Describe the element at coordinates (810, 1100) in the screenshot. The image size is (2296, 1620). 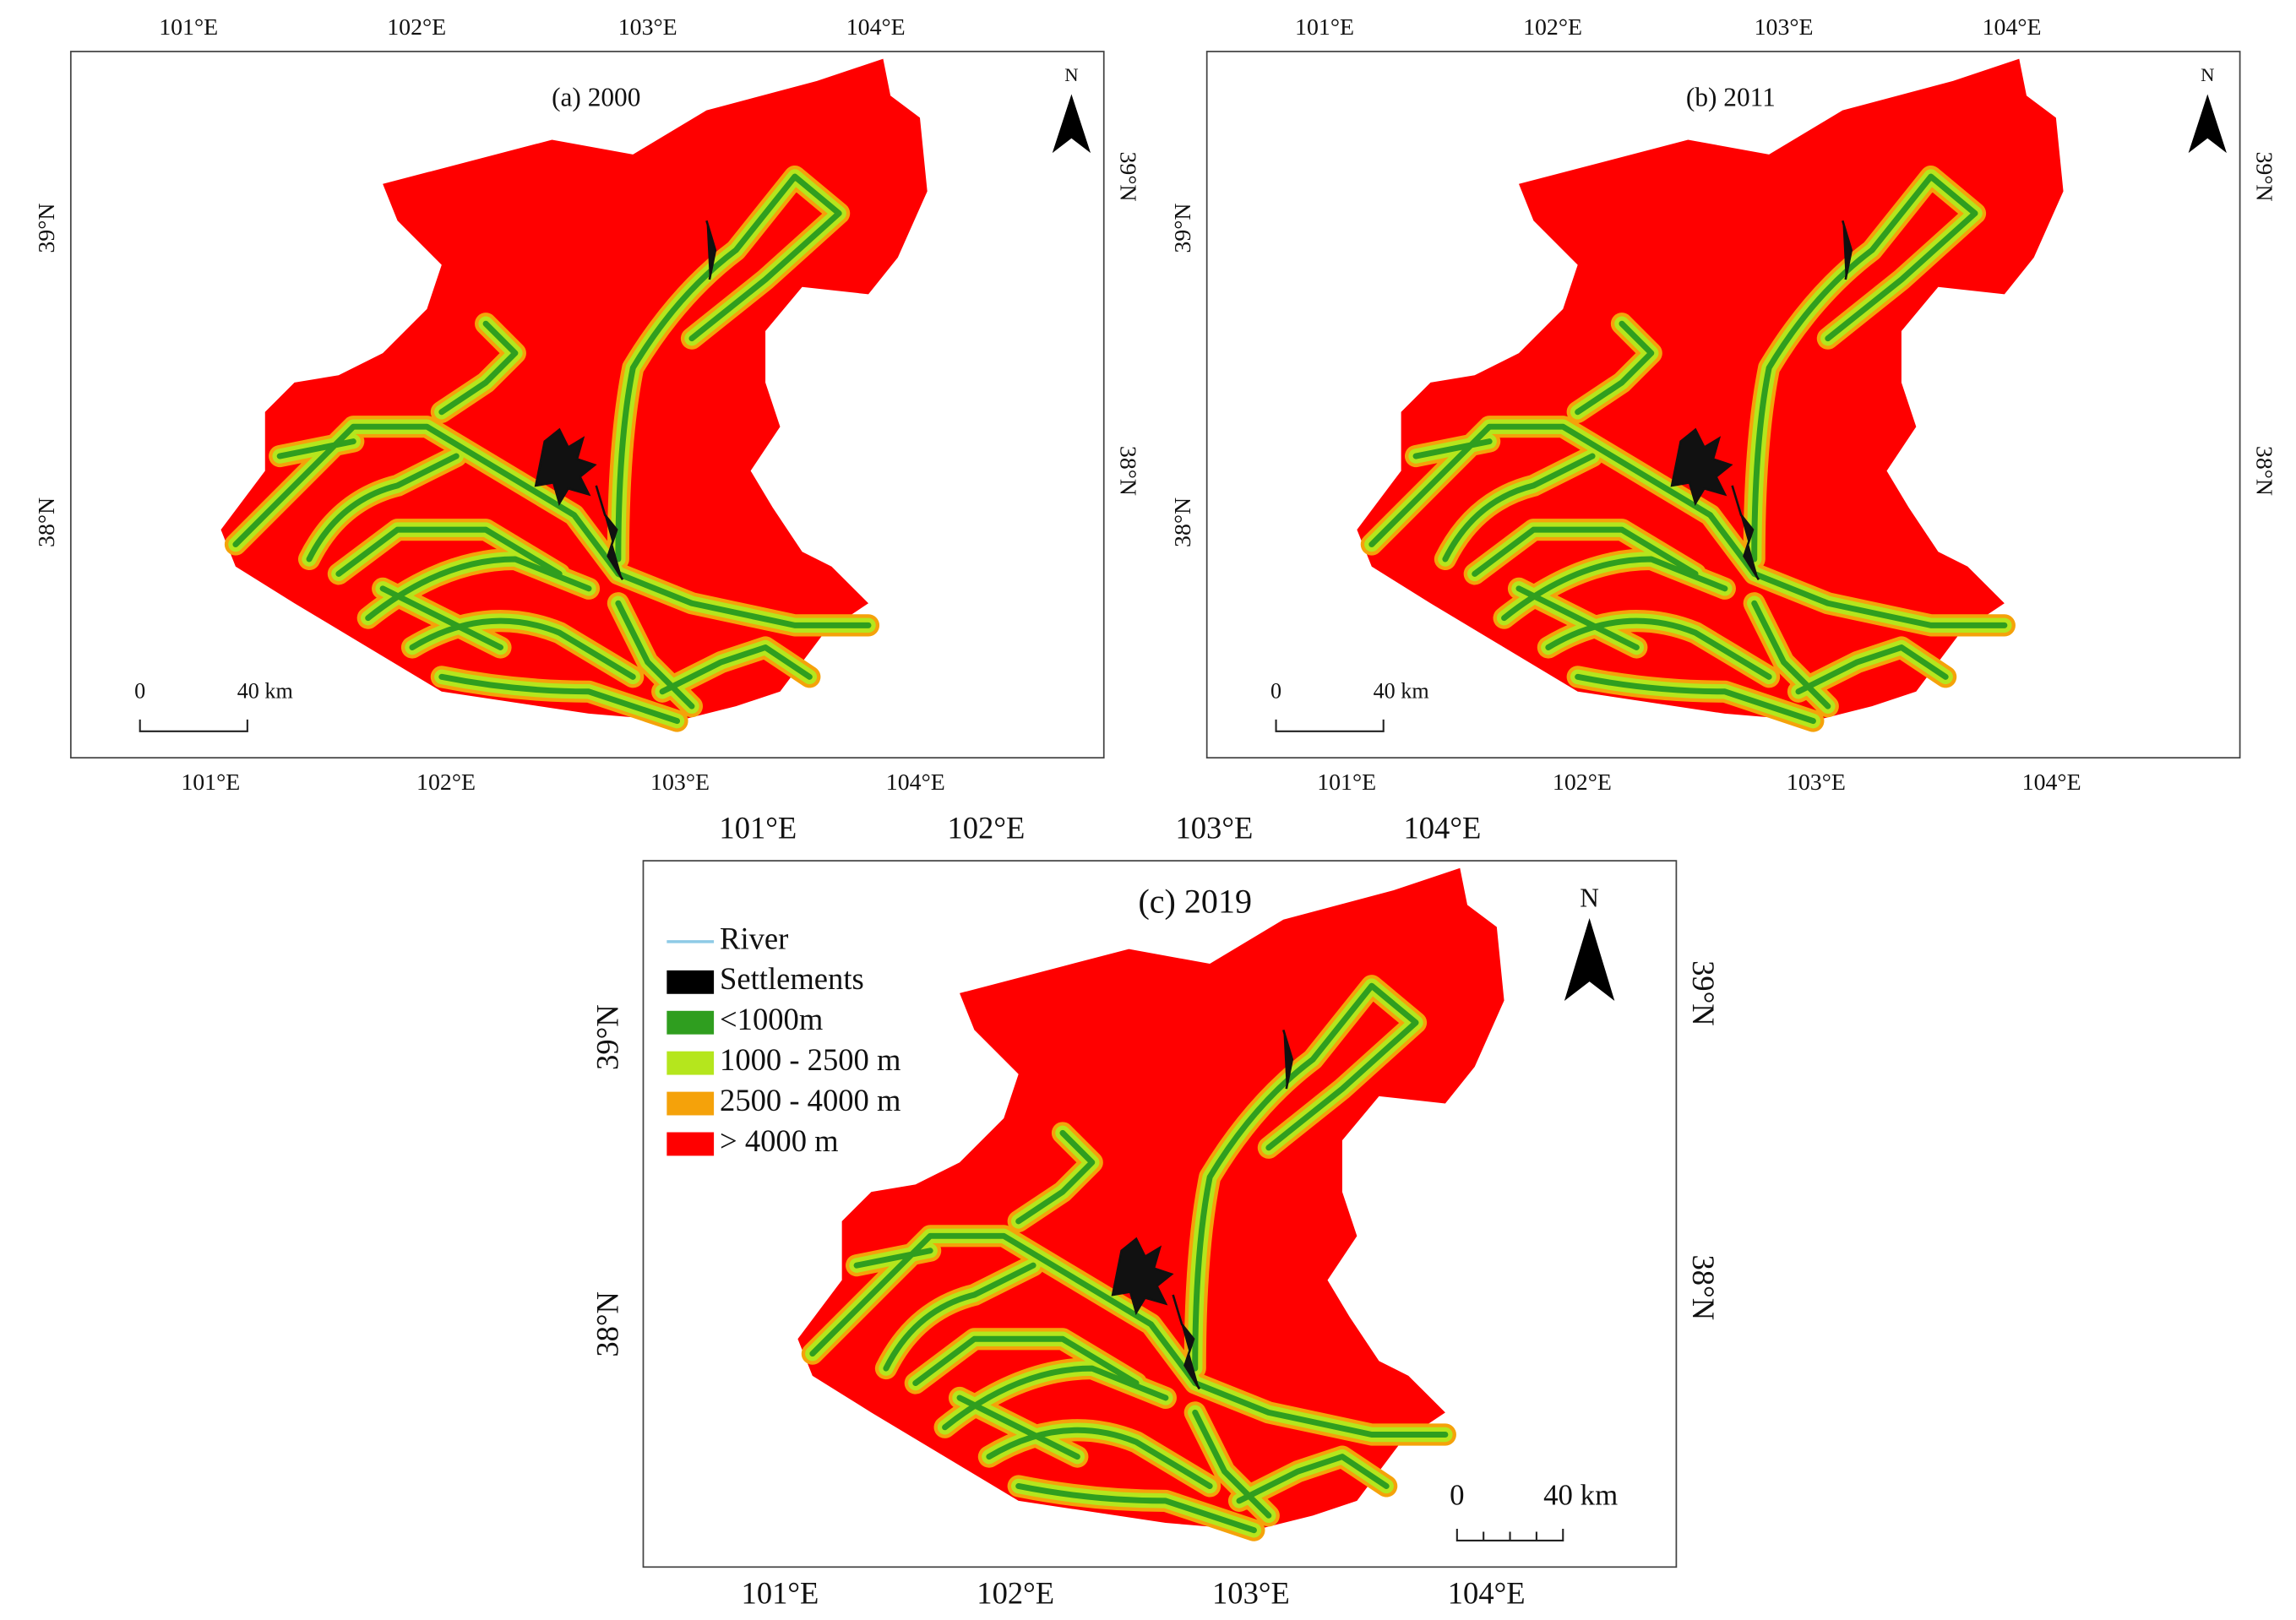
I see `legend-label: 2500 - 4000 m` at that location.